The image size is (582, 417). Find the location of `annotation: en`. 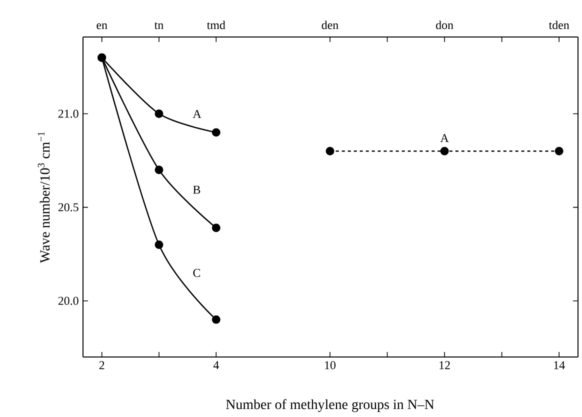

annotation: en is located at coordinates (102, 26).